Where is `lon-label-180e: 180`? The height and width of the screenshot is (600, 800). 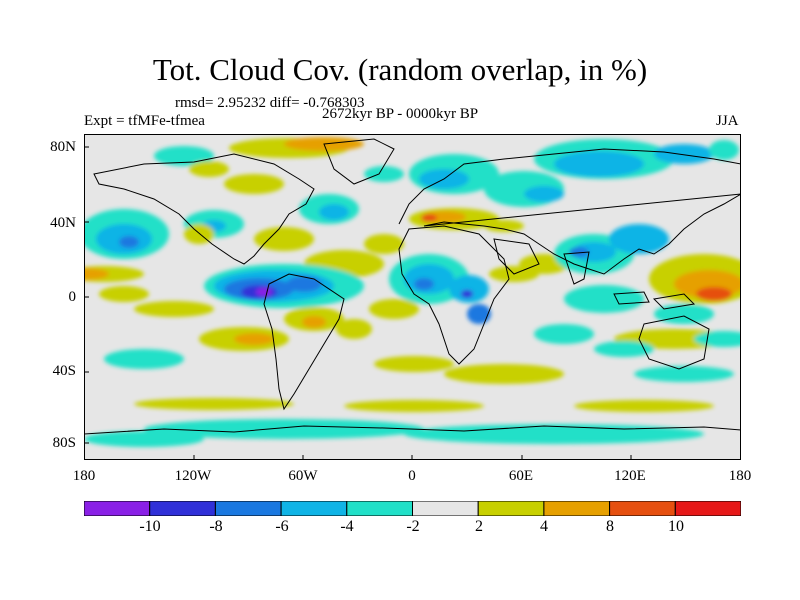
lon-label-180e: 180 is located at coordinates (740, 476).